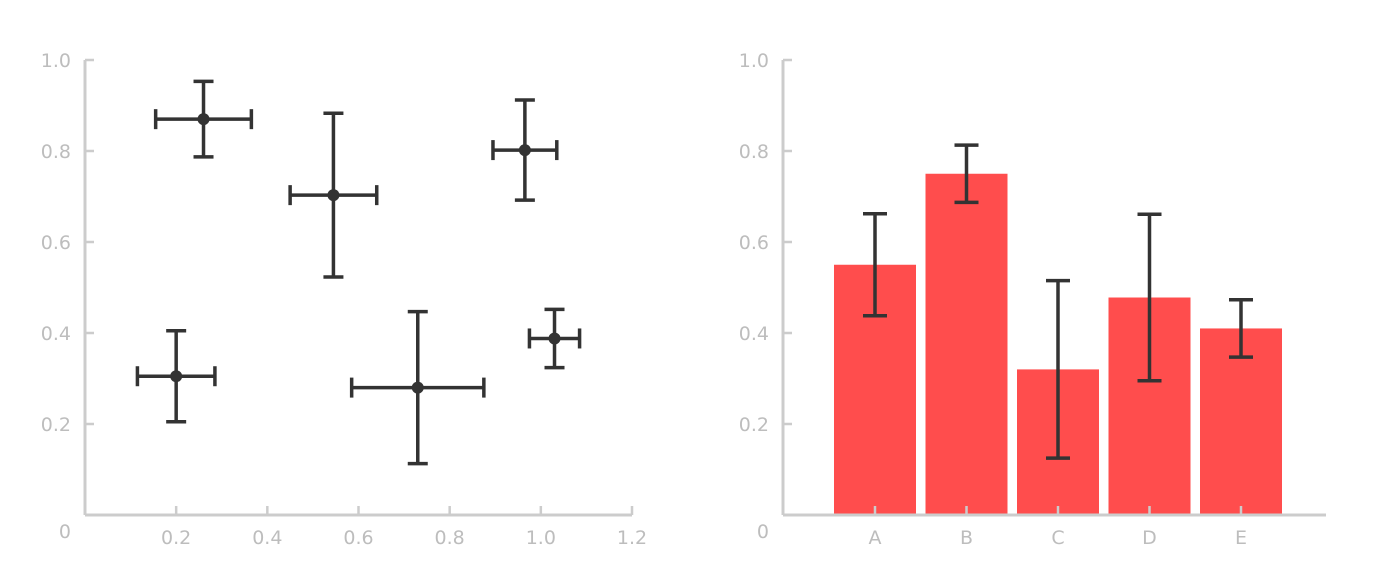 This screenshot has height=581, width=1373. What do you see at coordinates (966, 538) in the screenshot?
I see `x-tick-label: B` at bounding box center [966, 538].